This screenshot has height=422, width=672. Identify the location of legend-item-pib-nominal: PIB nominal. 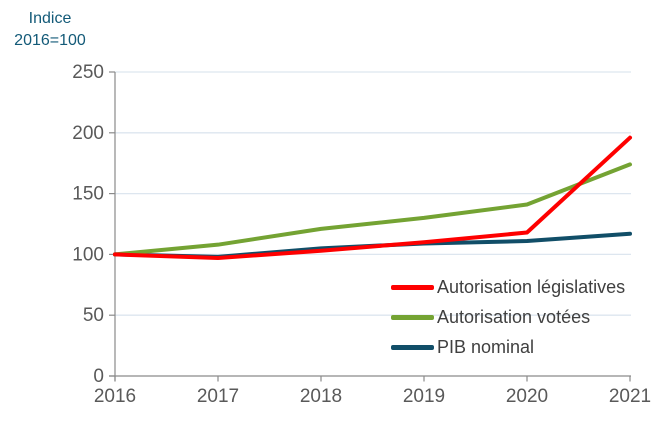
(508, 347).